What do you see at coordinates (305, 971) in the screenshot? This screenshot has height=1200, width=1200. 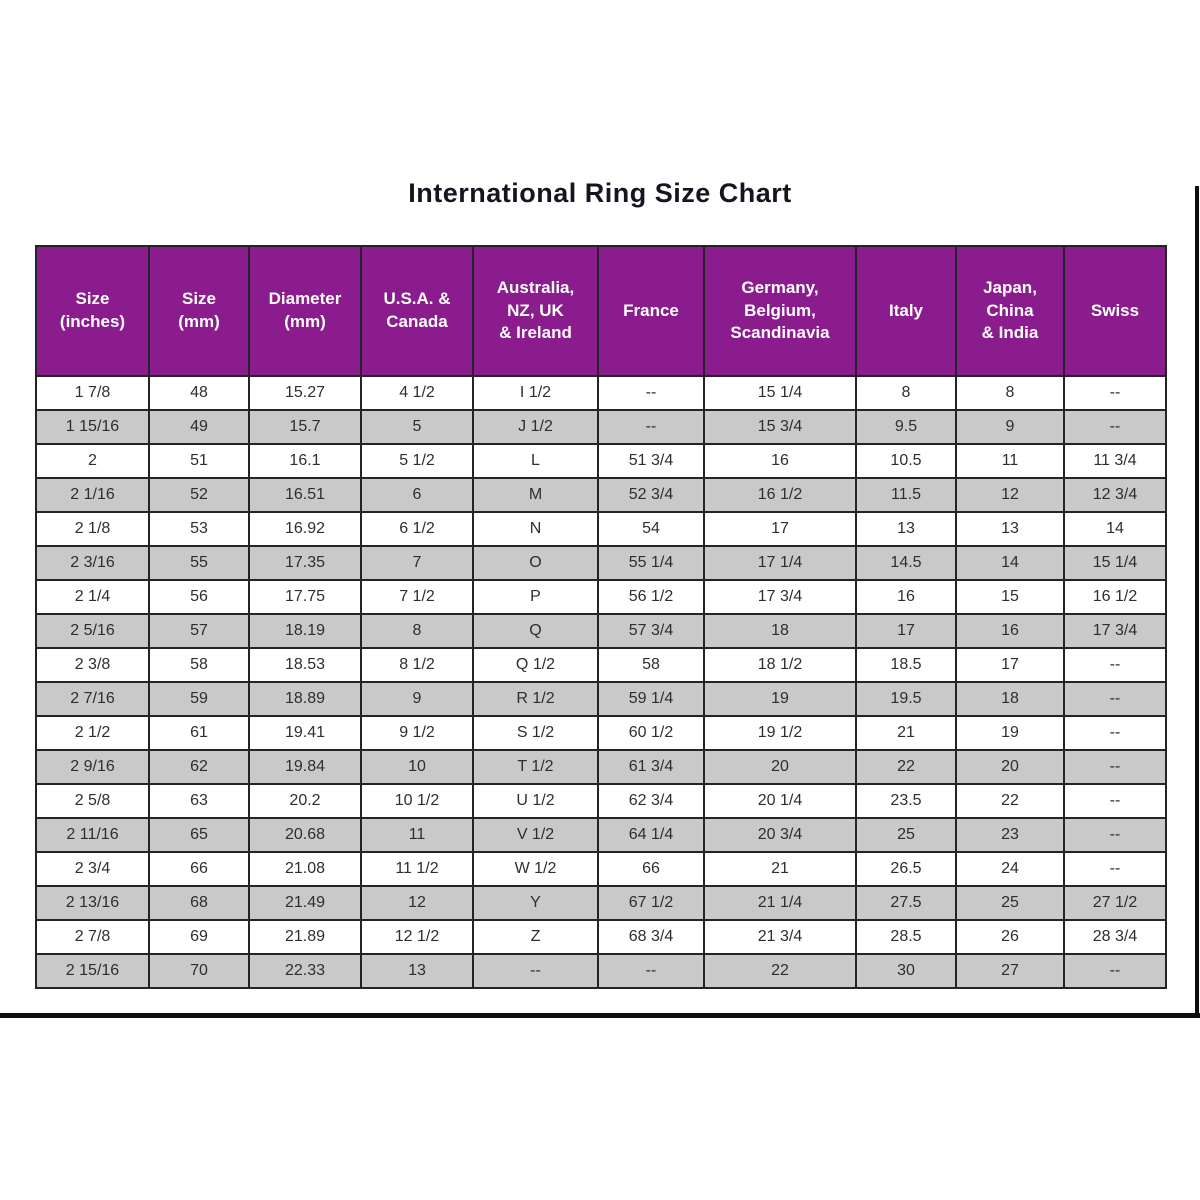 I see `table-cell: 22.33` at bounding box center [305, 971].